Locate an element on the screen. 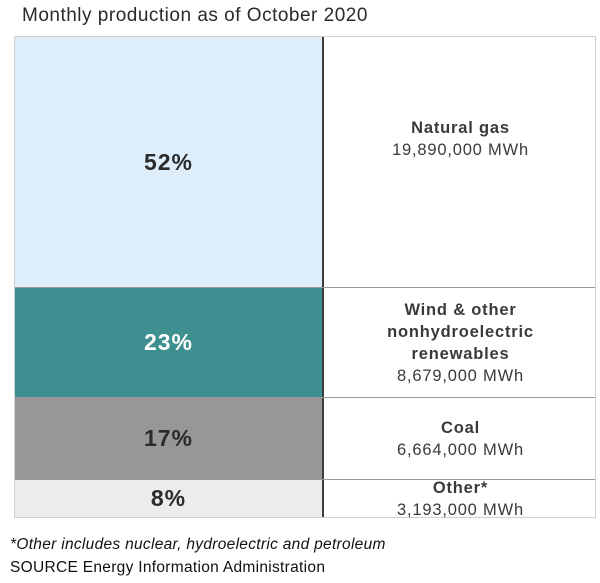 Image resolution: width=600 pixels, height=583 pixels. chart-title: Monthly production as of October 2020 is located at coordinates (195, 15).